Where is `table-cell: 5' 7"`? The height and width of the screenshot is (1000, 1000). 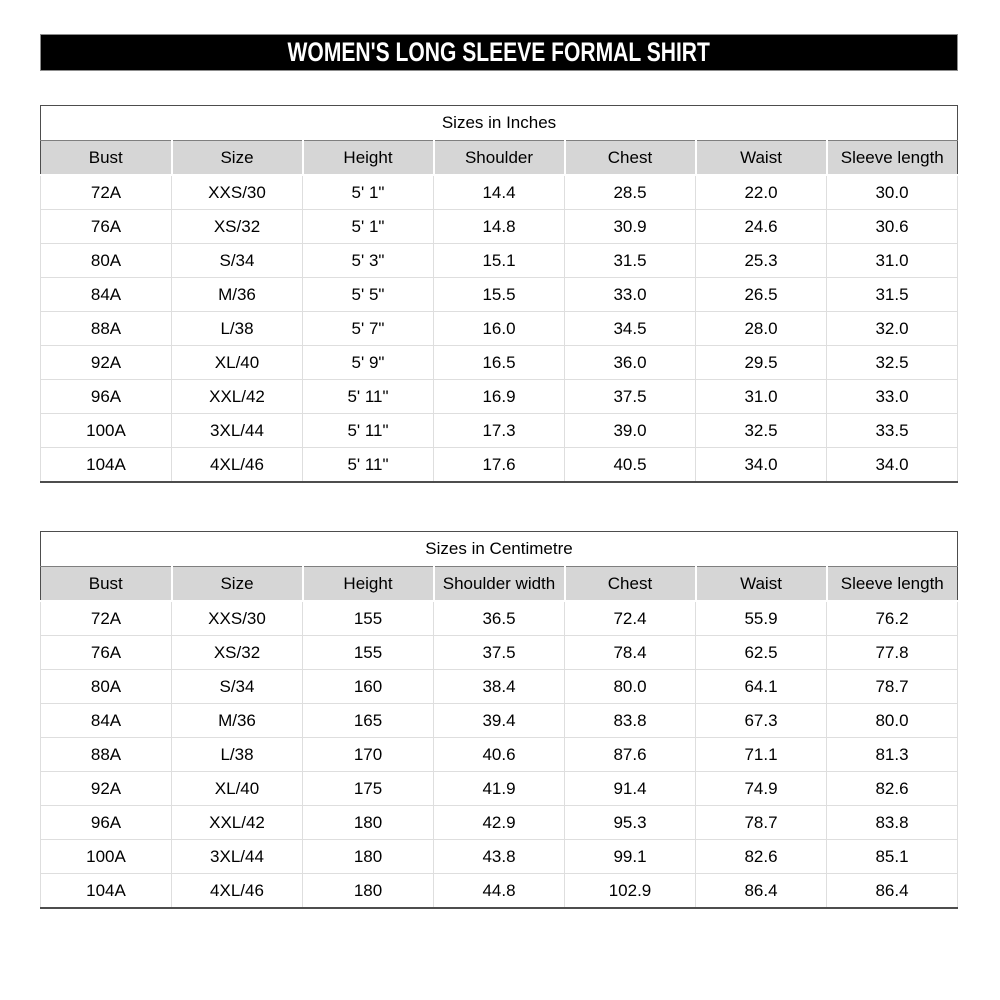
table-cell: 5' 7" is located at coordinates (368, 328).